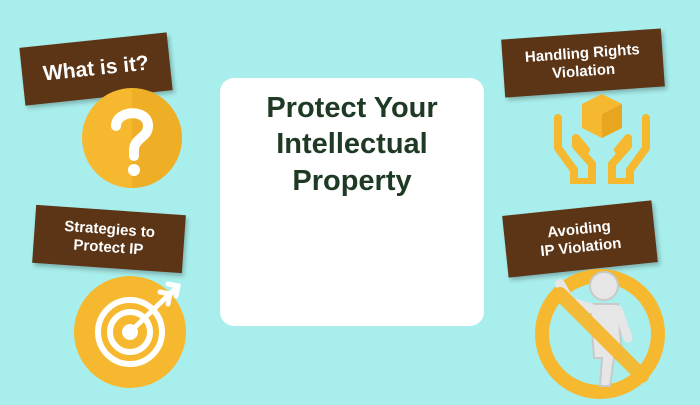 The image size is (700, 405). Describe the element at coordinates (133, 330) in the screenshot. I see `target-arrow-icon` at that location.